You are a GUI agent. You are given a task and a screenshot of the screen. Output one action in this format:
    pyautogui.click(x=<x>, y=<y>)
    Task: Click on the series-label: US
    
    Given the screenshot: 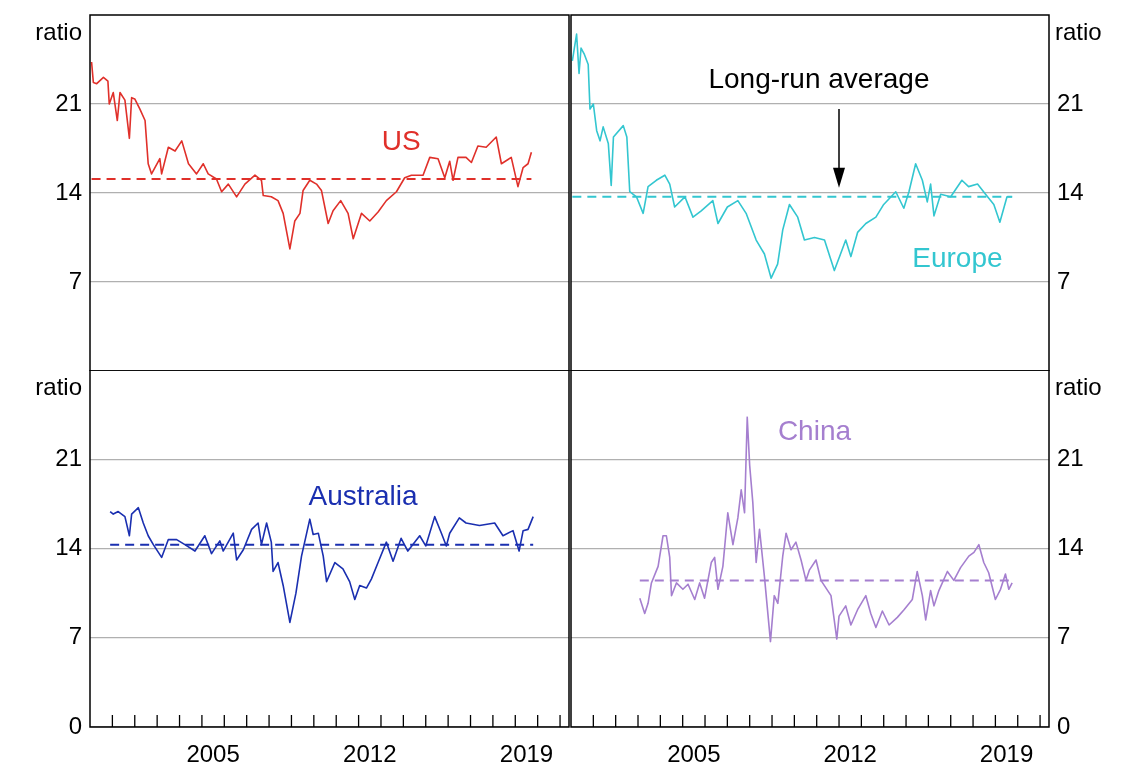 What is the action you would take?
    pyautogui.click(x=401, y=140)
    